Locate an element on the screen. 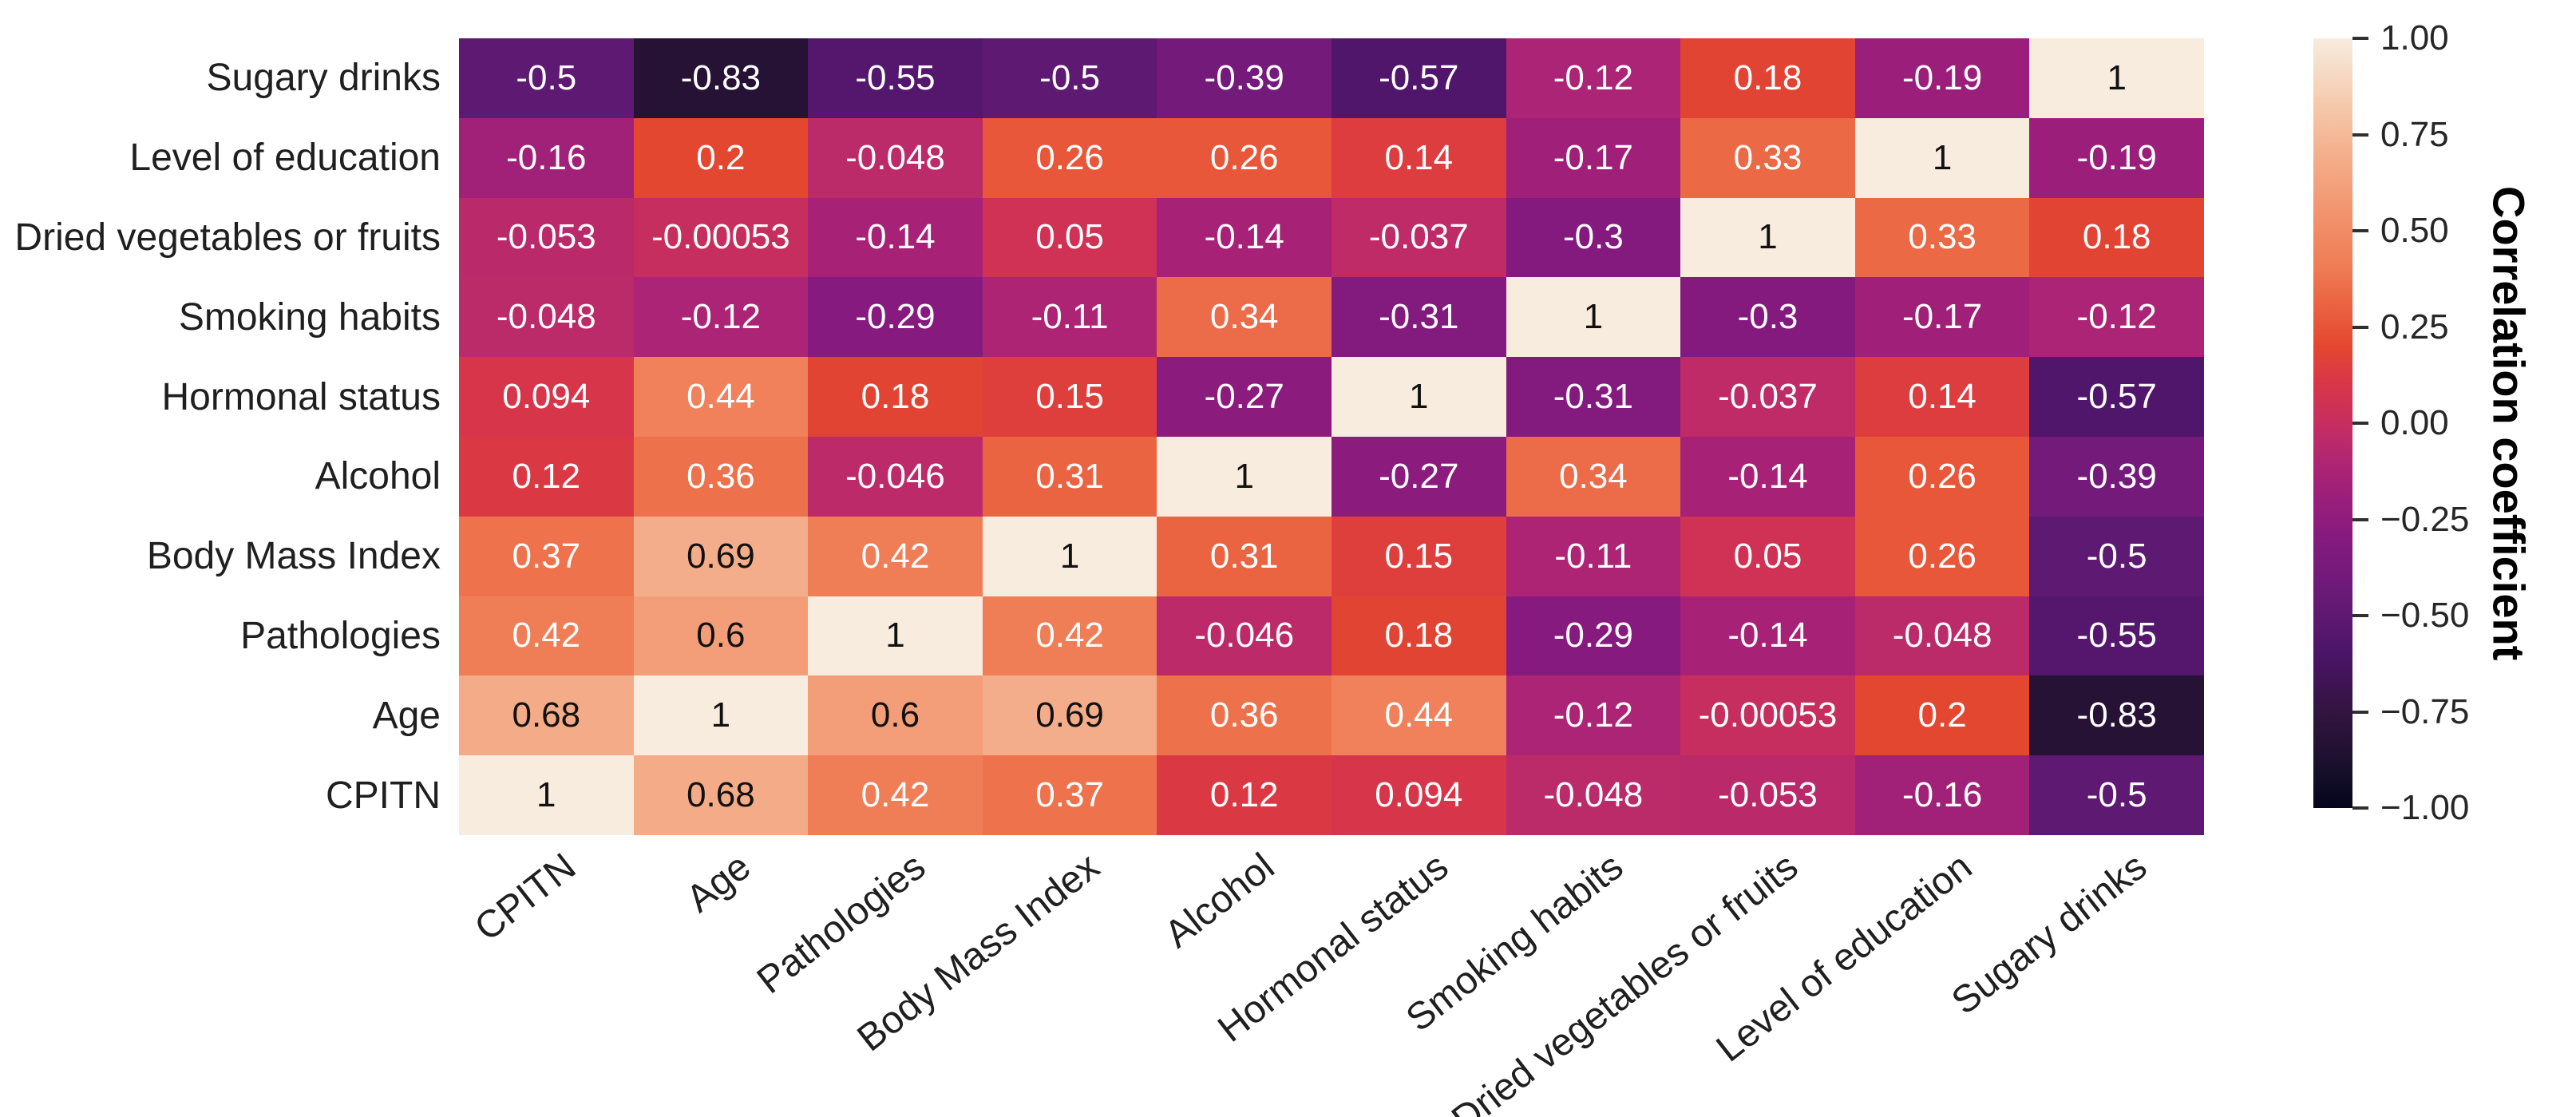 The height and width of the screenshot is (1117, 2576). colorbar-tick-label: 0.25 is located at coordinates (2414, 327).